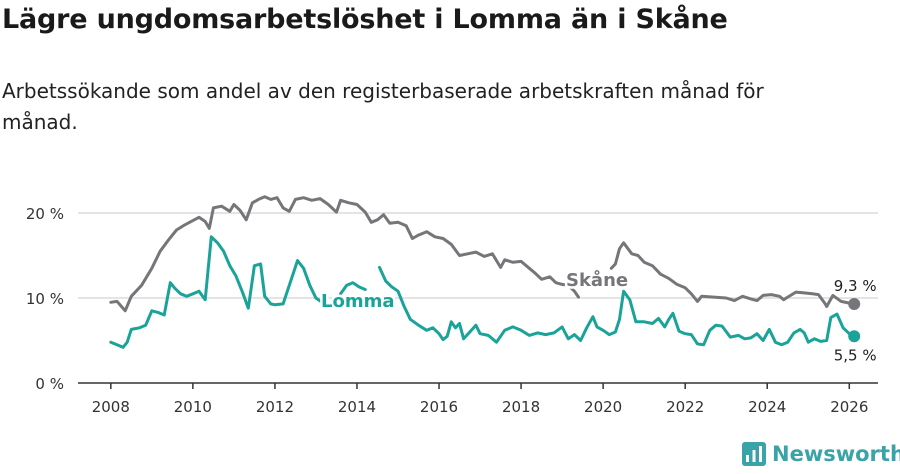  I want to click on x-tick-label: 2008, so click(111, 407).